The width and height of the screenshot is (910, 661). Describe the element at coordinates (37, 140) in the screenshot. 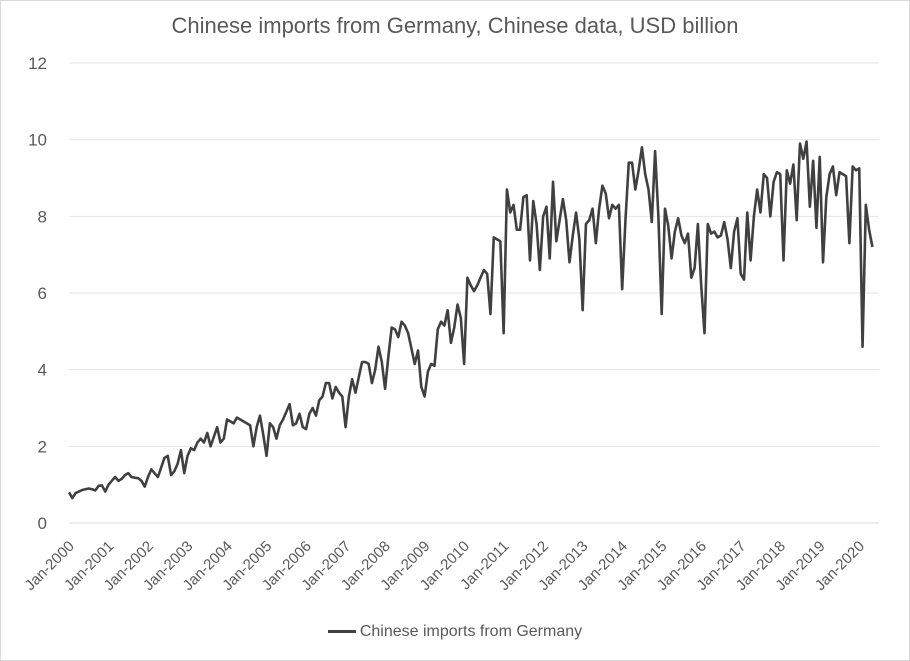

I see `y-tick-label: 10` at that location.